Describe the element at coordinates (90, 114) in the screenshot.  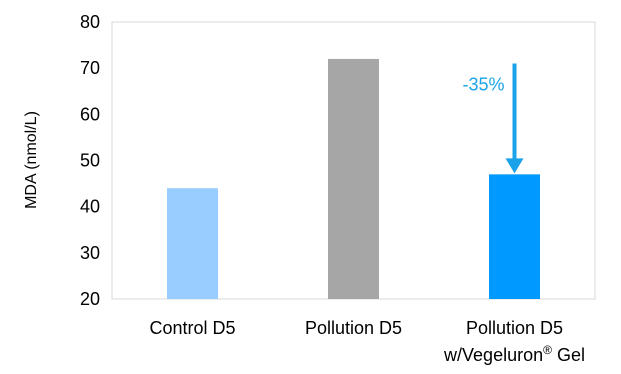
I see `y-tick-label: 60` at that location.